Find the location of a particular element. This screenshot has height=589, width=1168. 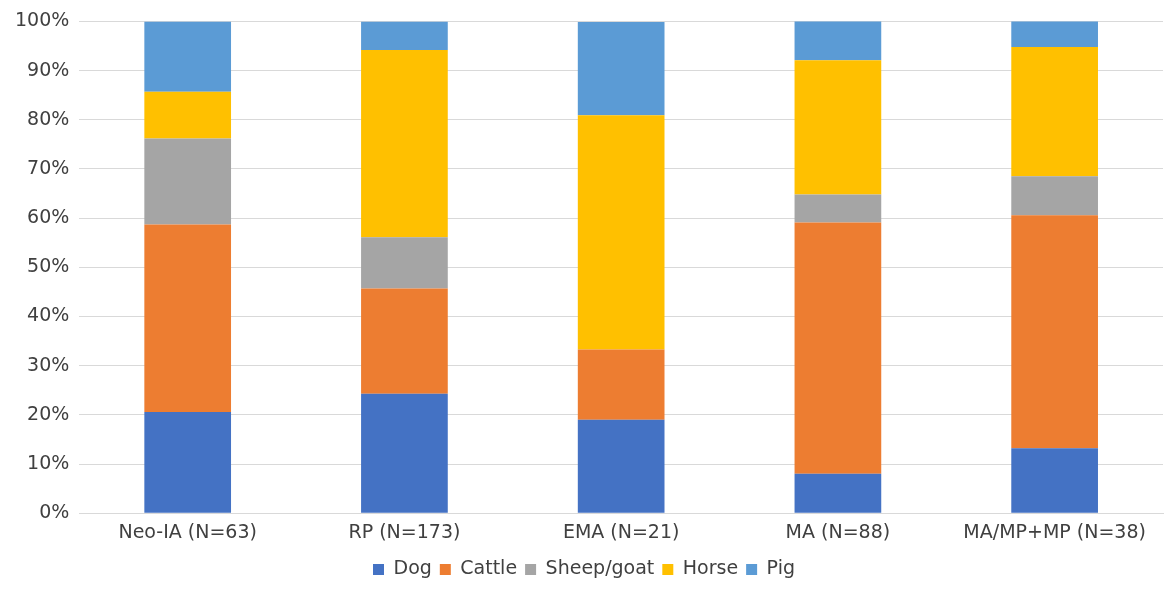

y-tick-label: 80% is located at coordinates (48, 117).